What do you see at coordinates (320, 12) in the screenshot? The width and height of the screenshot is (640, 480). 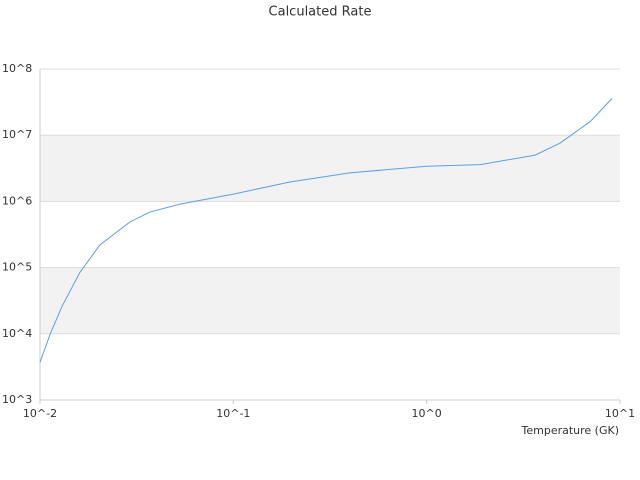 I see `chart-title: Calculated Rate` at bounding box center [320, 12].